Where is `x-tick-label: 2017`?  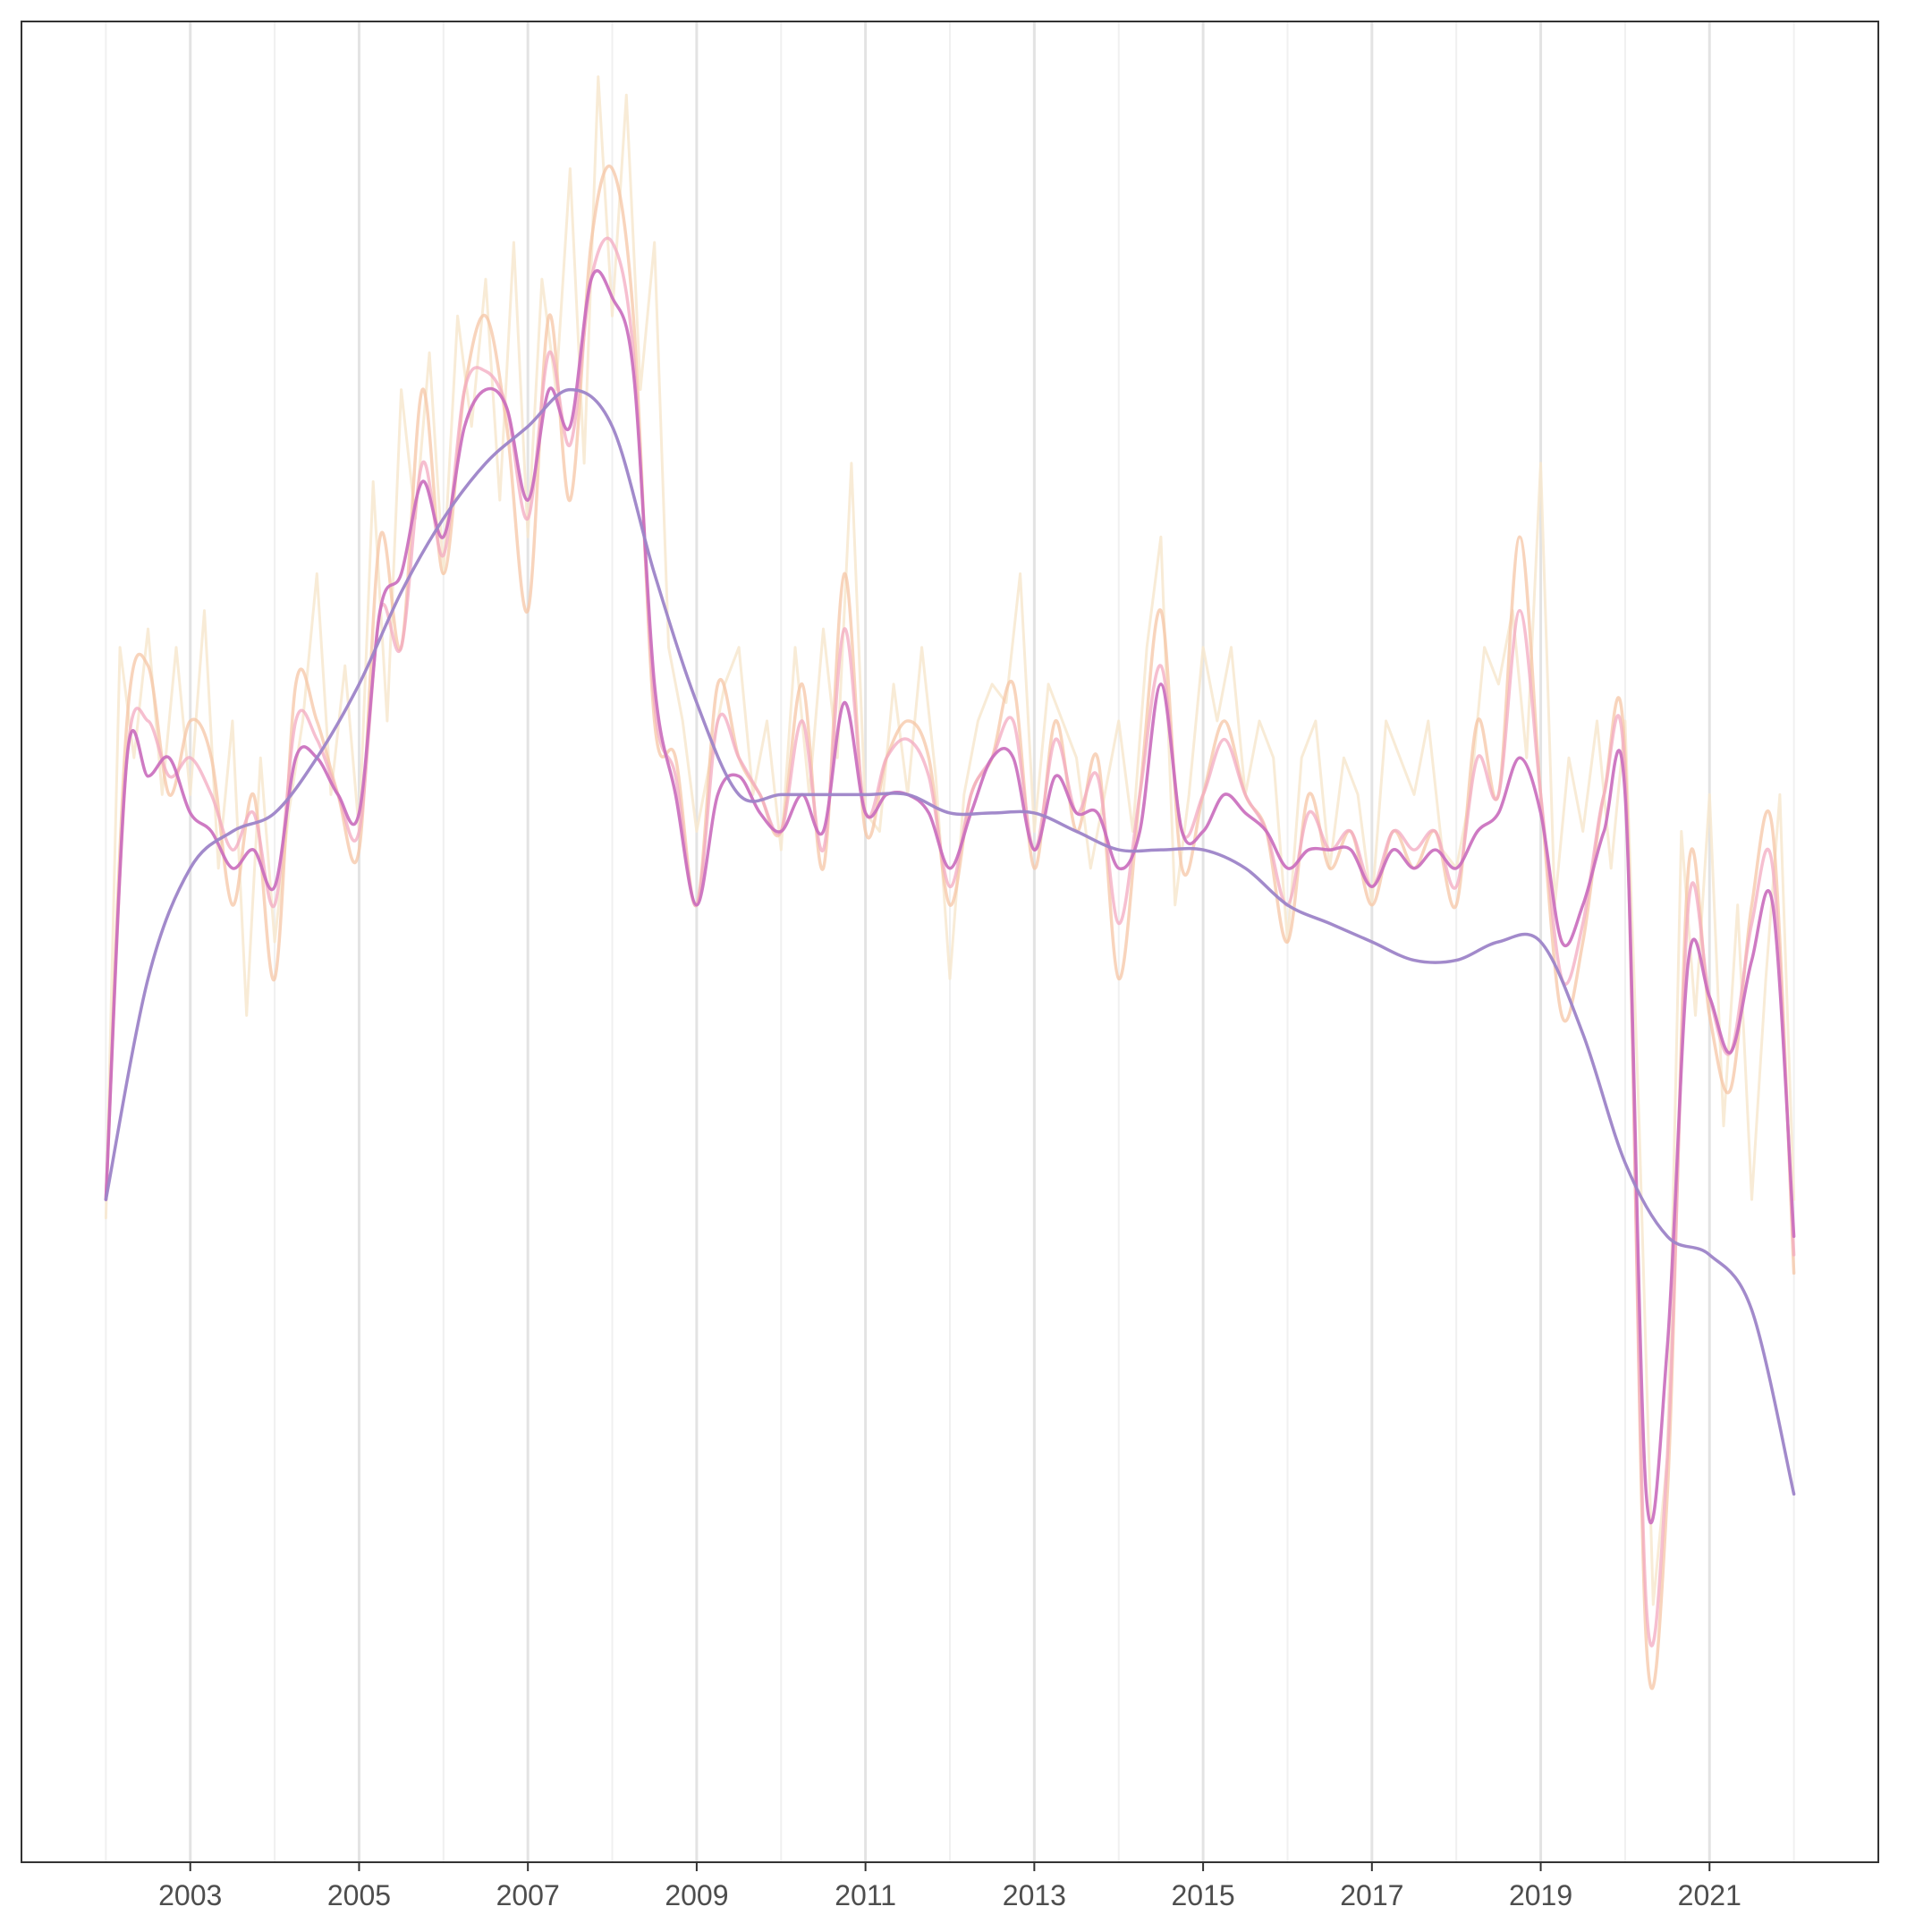 x-tick-label: 2017 is located at coordinates (1371, 1895).